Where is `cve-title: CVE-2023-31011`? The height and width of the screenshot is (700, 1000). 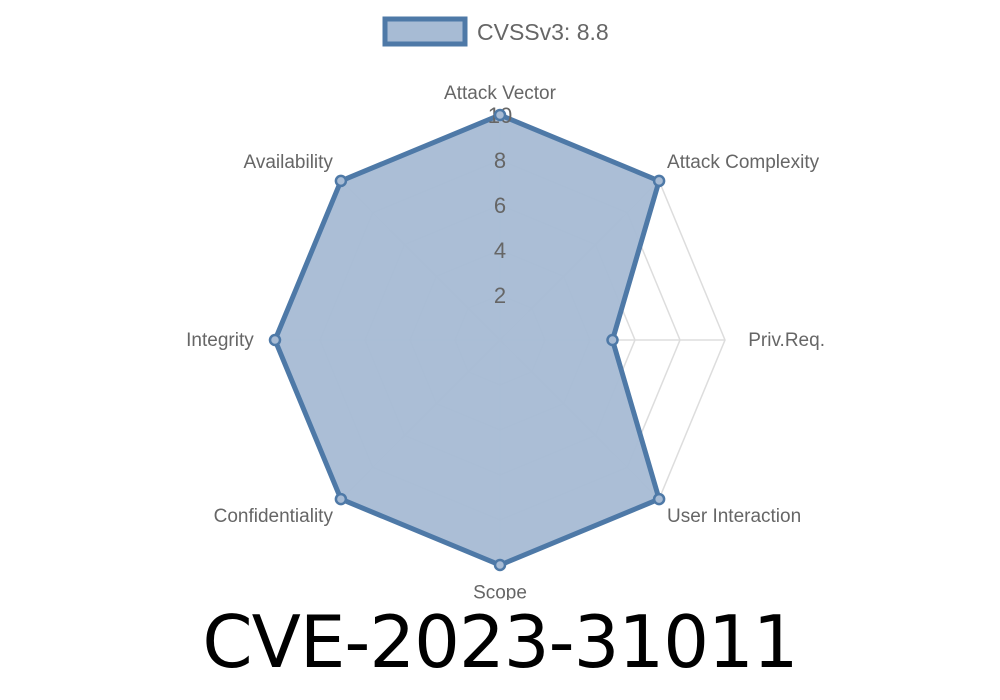 cve-title: CVE-2023-31011 is located at coordinates (500, 642).